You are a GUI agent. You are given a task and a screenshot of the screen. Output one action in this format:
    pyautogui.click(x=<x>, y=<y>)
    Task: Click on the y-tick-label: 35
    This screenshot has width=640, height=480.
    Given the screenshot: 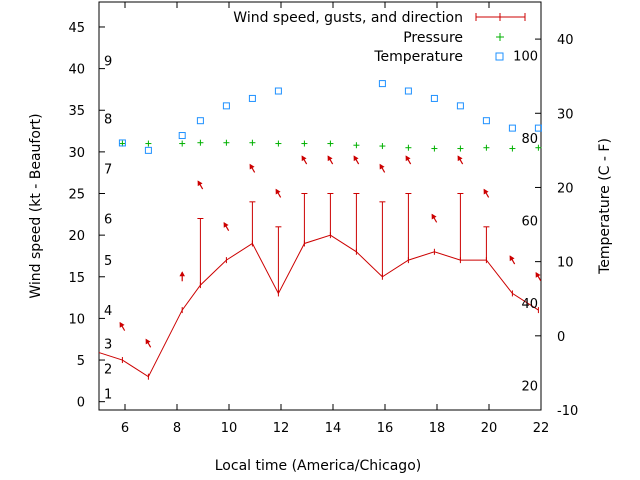 What is the action you would take?
    pyautogui.click(x=76, y=111)
    